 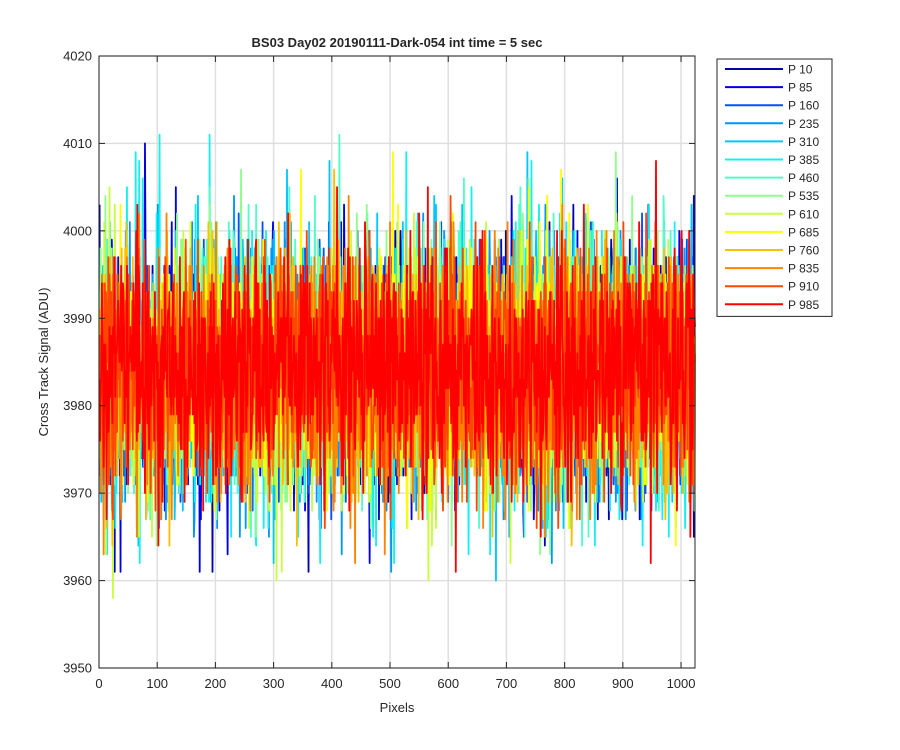 What do you see at coordinates (803, 214) in the screenshot?
I see `legend-item-label: P 610` at bounding box center [803, 214].